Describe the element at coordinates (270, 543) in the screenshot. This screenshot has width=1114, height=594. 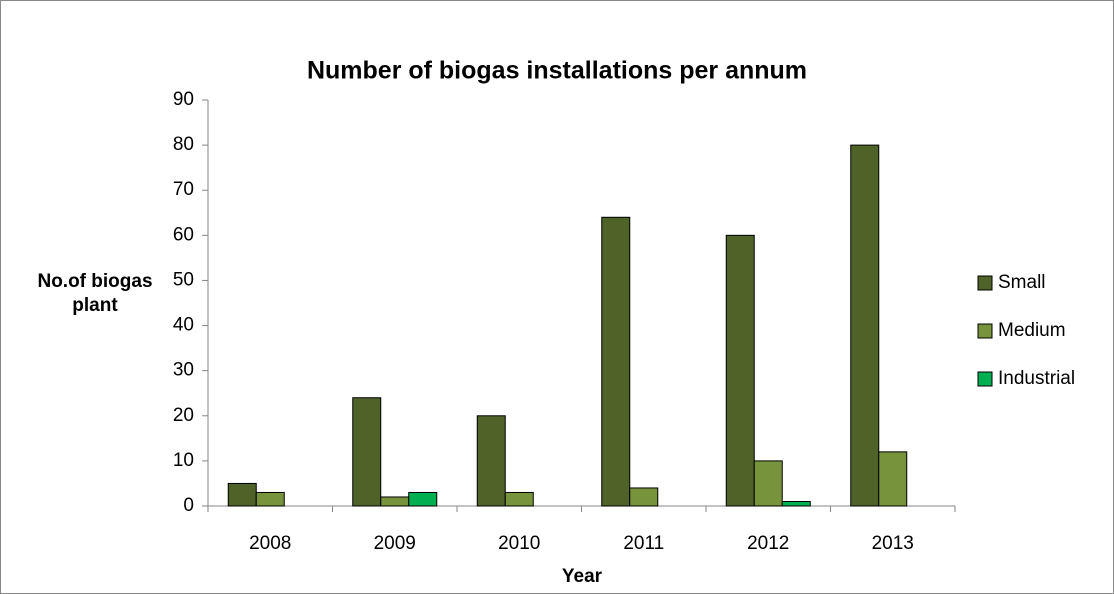
I see `x-tick-label: 2008` at that location.